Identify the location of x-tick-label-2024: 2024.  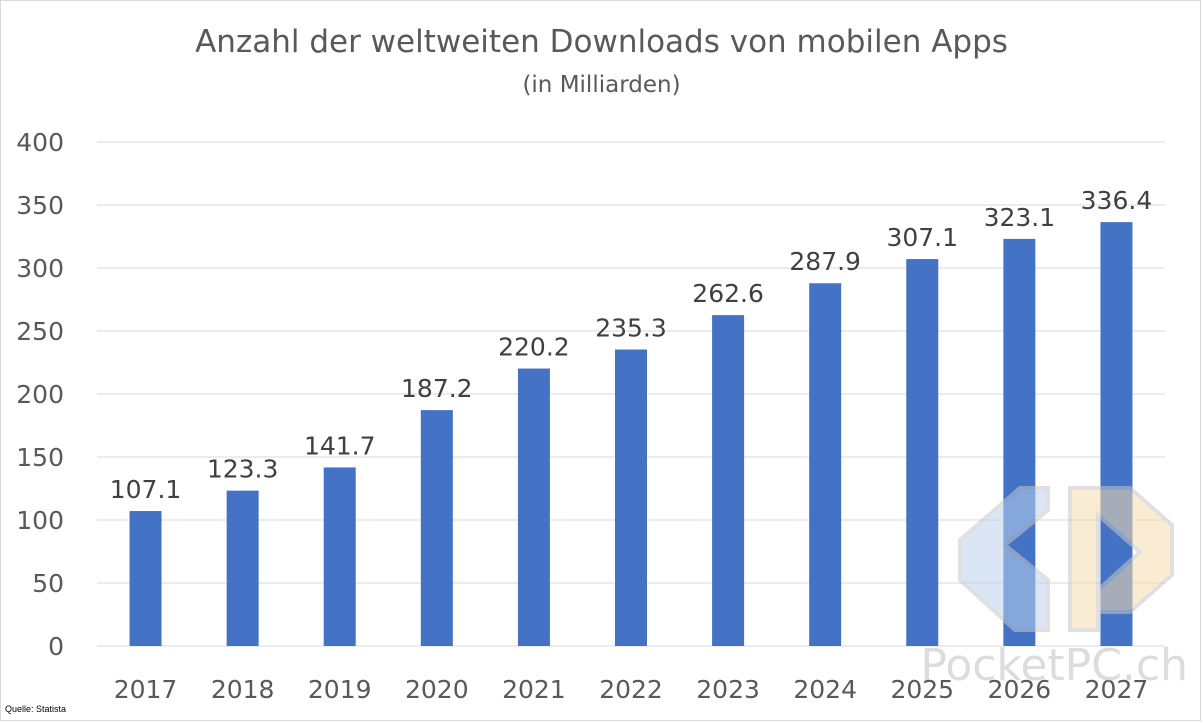
(825, 689).